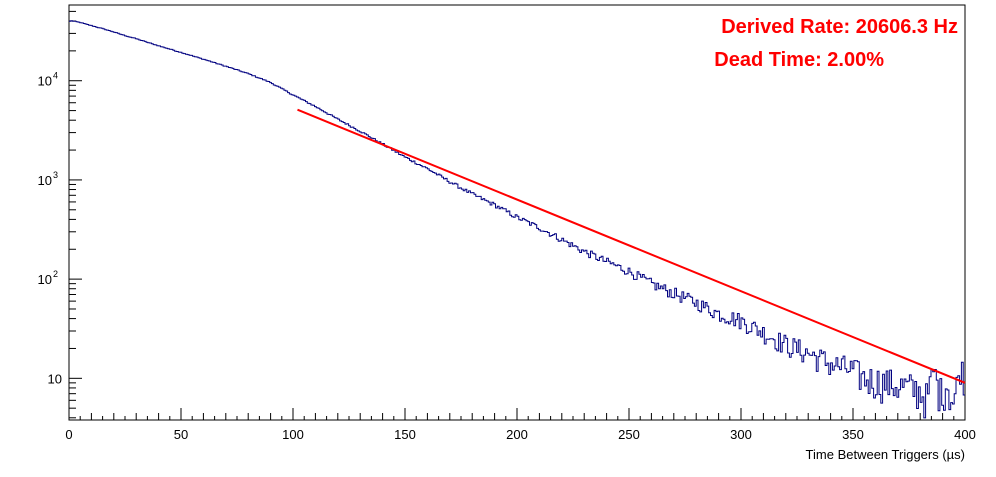 The image size is (996, 477). I want to click on x-tick-label: 400, so click(965, 434).